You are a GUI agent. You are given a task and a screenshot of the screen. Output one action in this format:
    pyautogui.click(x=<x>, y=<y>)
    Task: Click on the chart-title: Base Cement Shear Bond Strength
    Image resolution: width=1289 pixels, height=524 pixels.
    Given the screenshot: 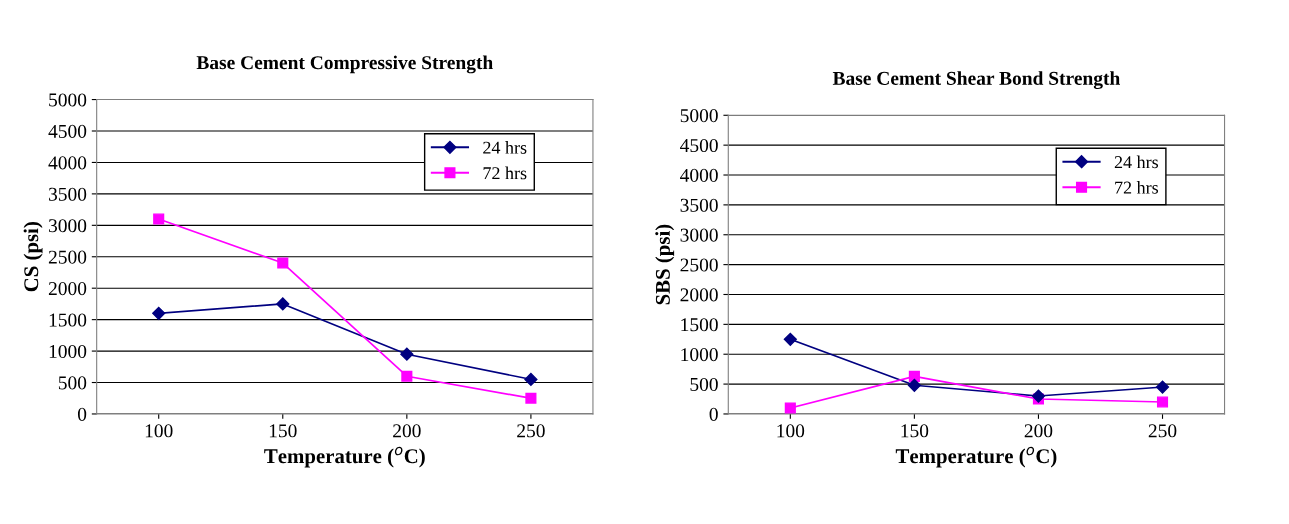 What is the action you would take?
    pyautogui.click(x=976, y=80)
    